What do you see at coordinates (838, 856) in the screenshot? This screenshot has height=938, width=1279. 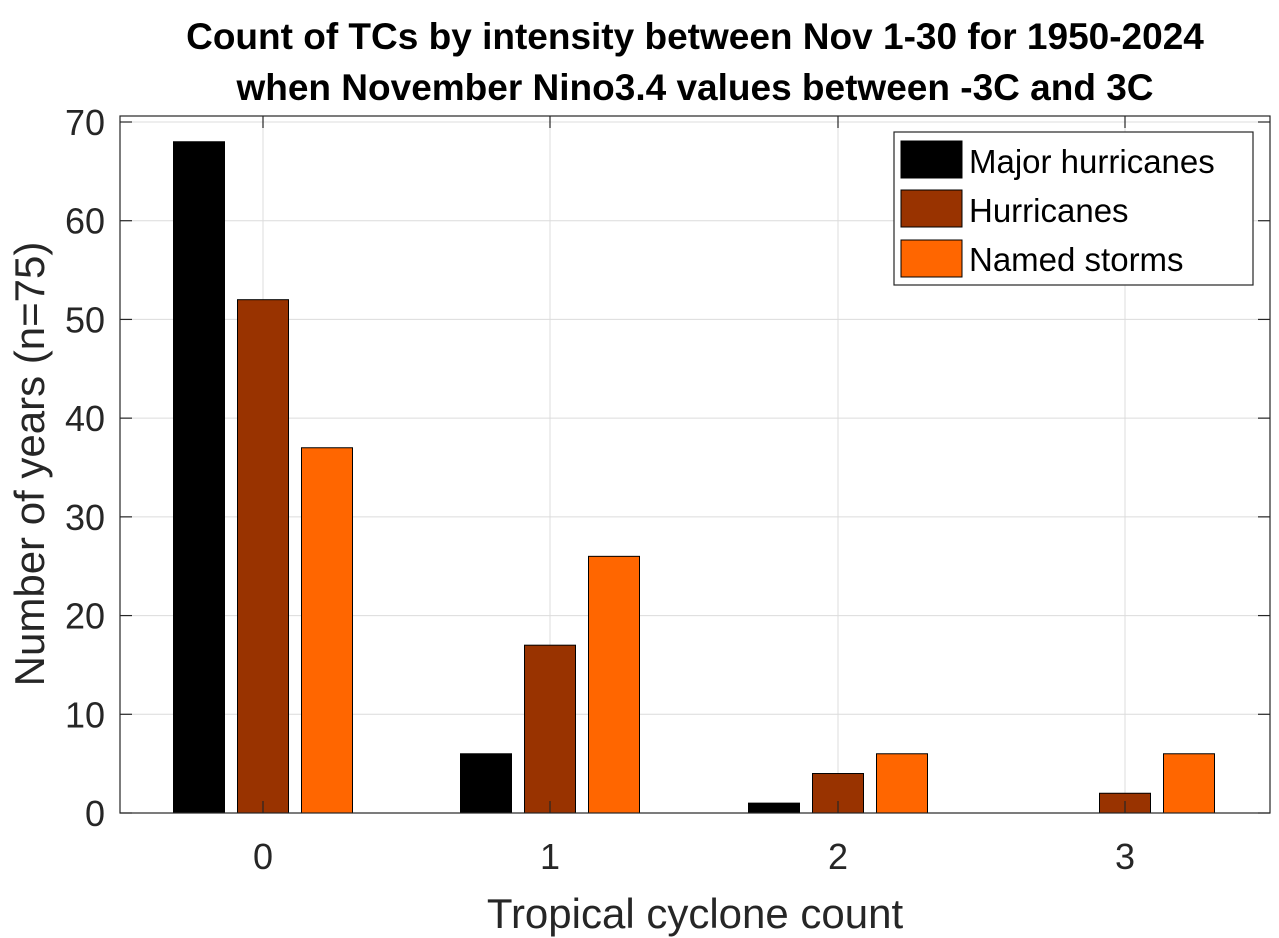 I see `x-tick-label: 2` at bounding box center [838, 856].